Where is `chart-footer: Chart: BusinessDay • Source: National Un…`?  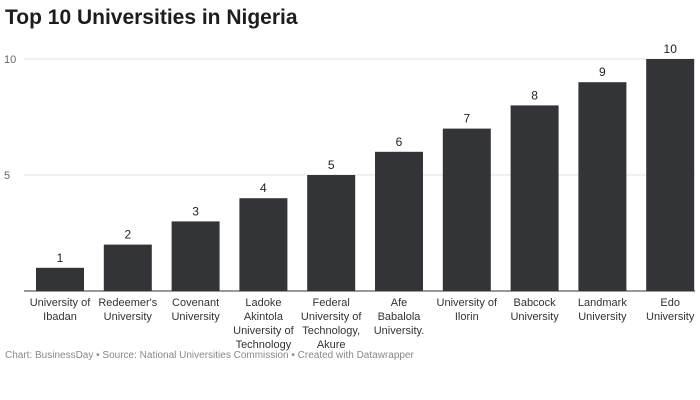
chart-footer: Chart: BusinessDay • Source: National Un… is located at coordinates (209, 355).